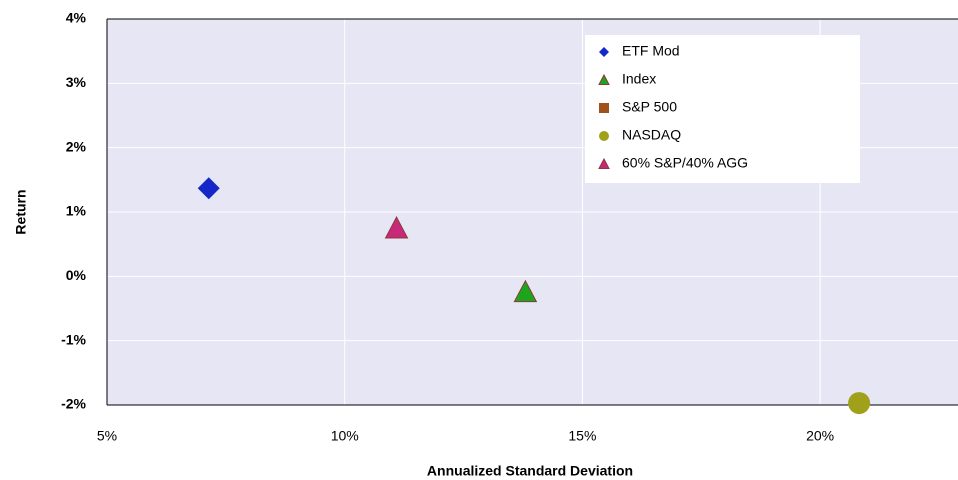  What do you see at coordinates (685, 163) in the screenshot?
I see `legend-label: 60% S&P/40% AGG` at bounding box center [685, 163].